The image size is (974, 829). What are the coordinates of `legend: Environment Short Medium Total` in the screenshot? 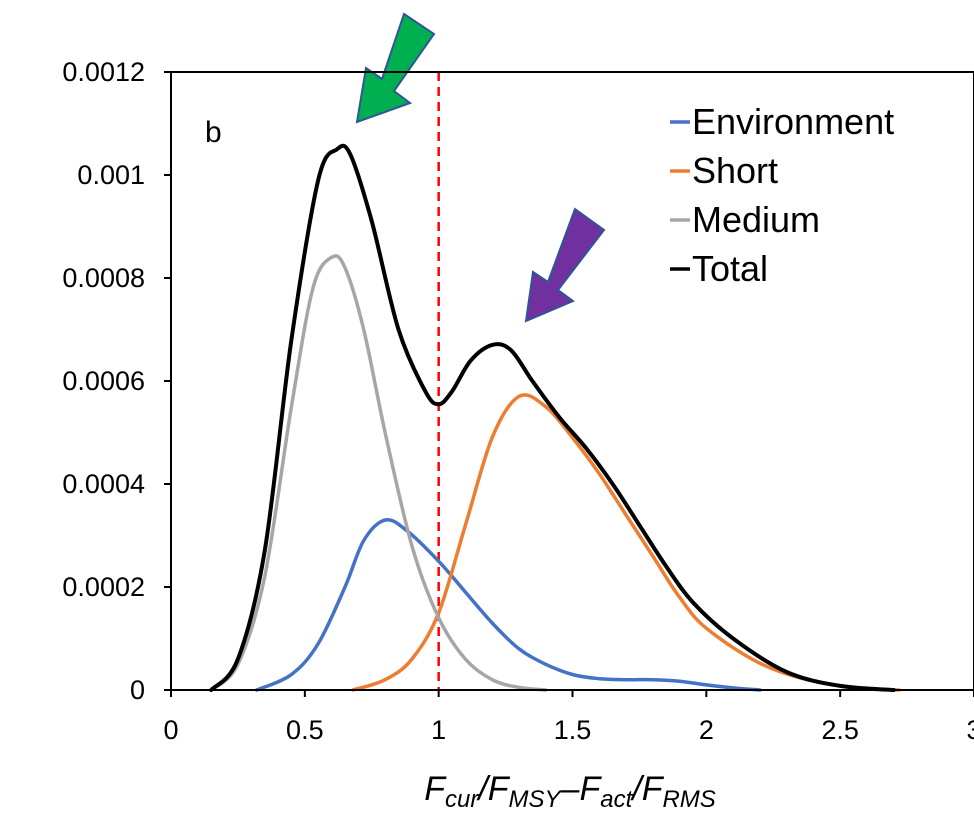 It's located at (782, 195).